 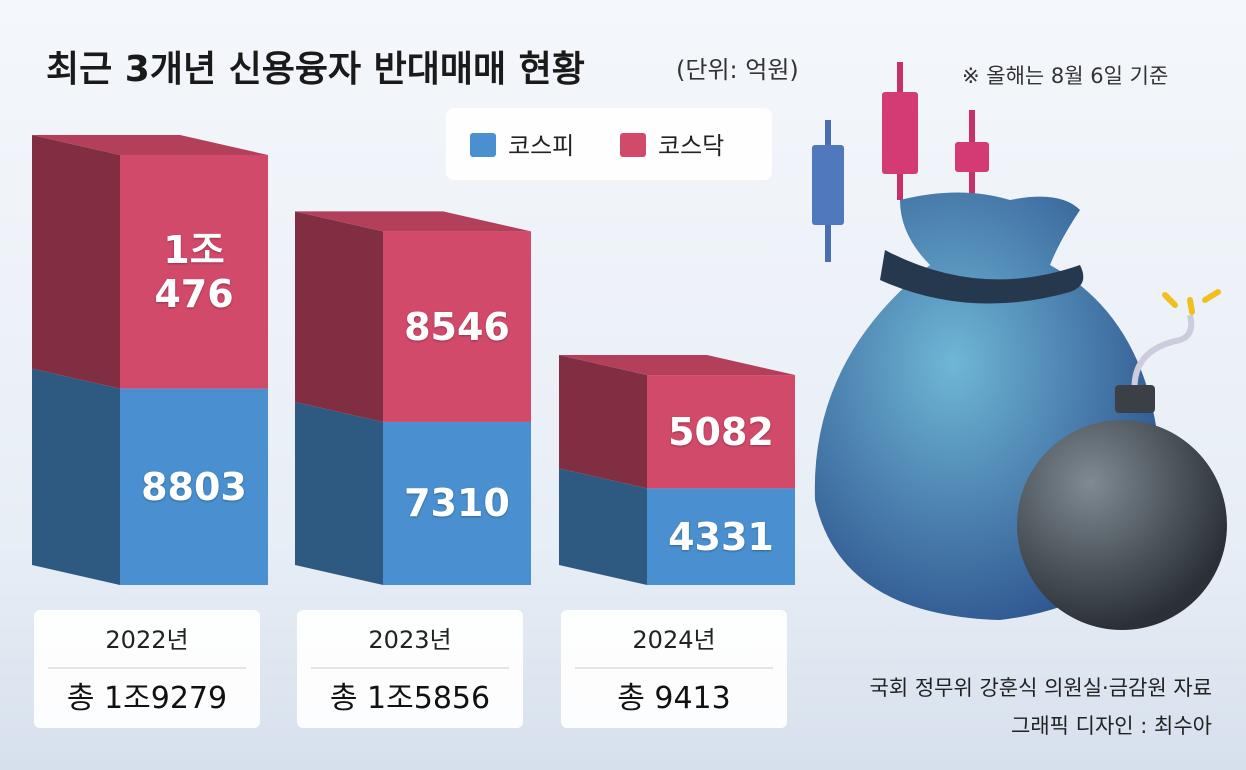 What do you see at coordinates (673, 698) in the screenshot?
I see `total-label: 총 9413` at bounding box center [673, 698].